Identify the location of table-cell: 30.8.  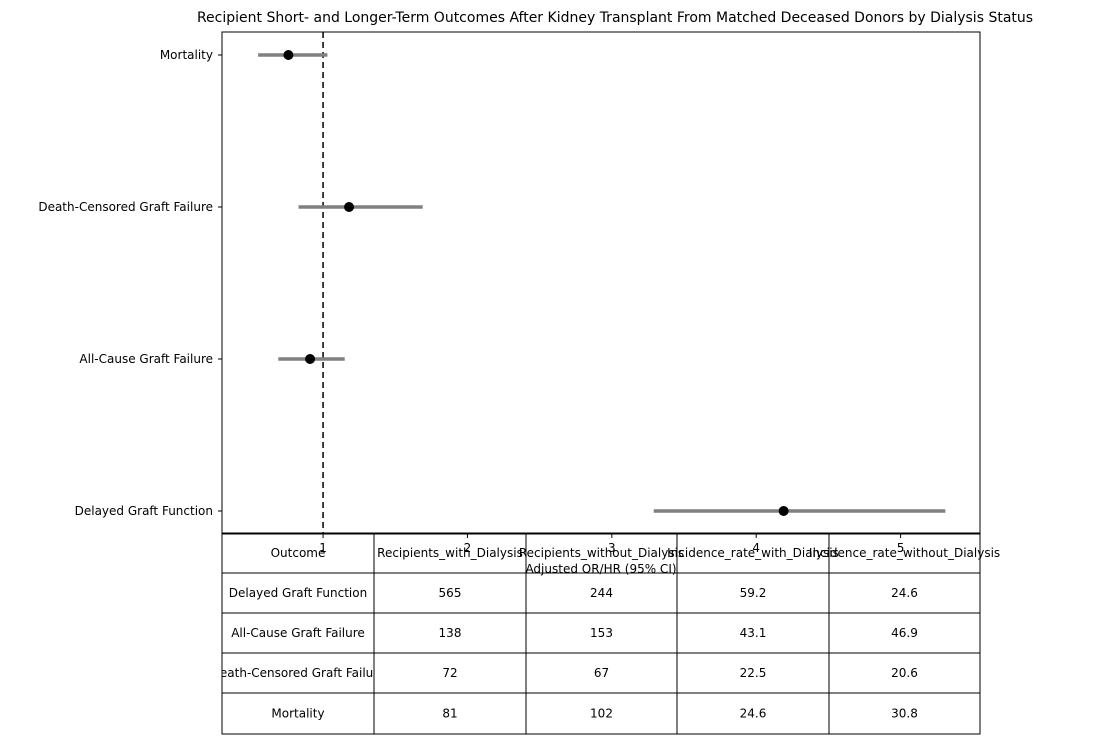
(904, 714).